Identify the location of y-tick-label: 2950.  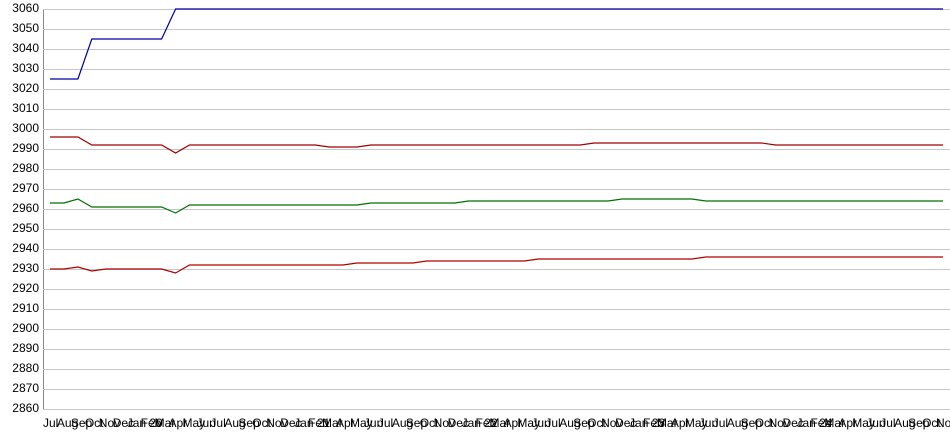
(25, 228).